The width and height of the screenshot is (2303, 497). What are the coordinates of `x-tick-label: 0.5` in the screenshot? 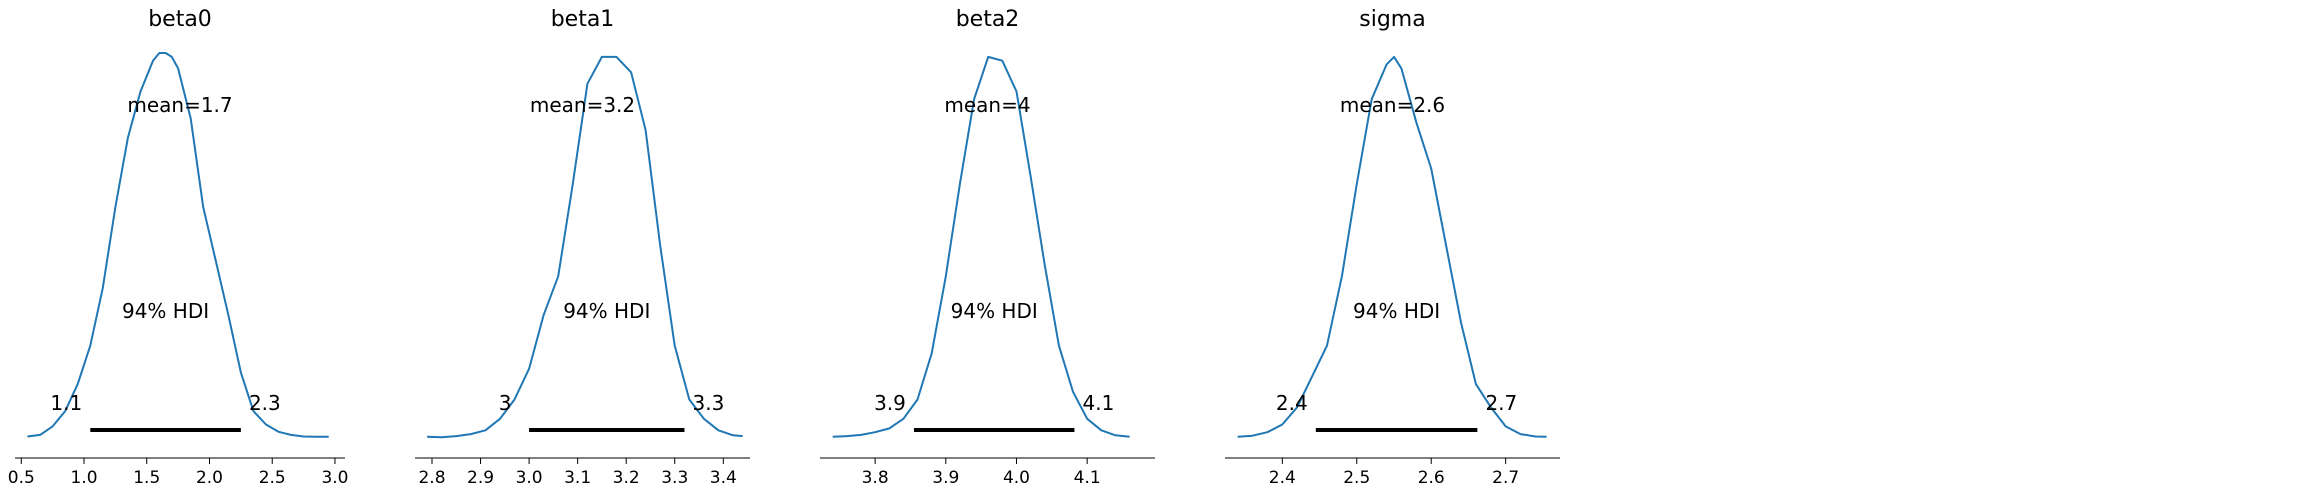 It's located at (21, 478).